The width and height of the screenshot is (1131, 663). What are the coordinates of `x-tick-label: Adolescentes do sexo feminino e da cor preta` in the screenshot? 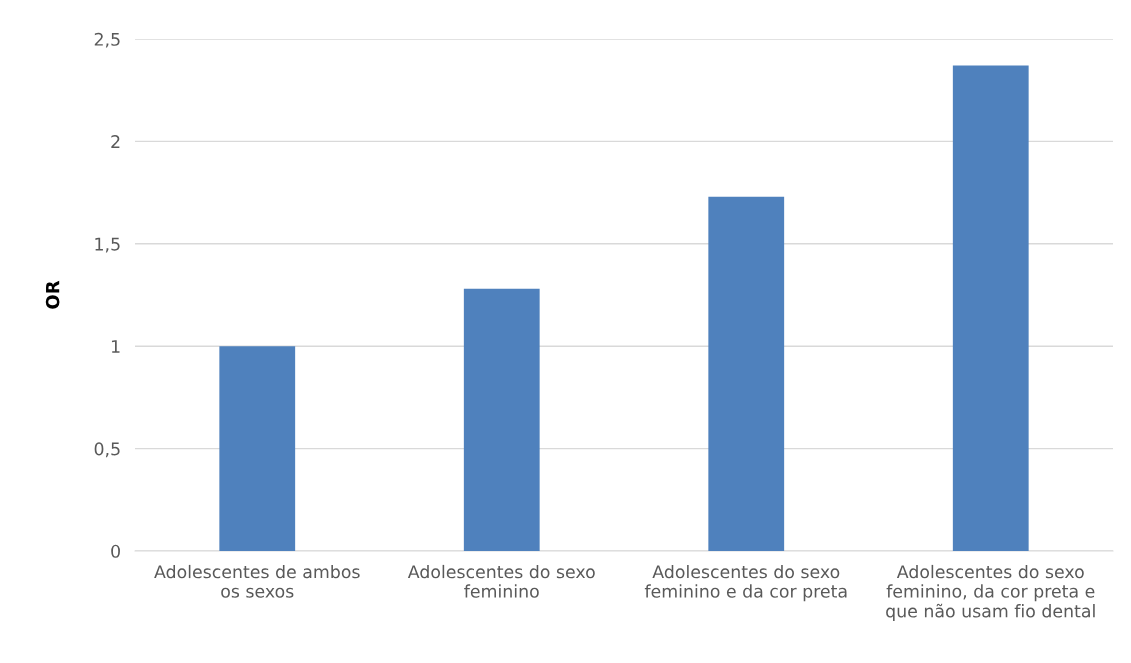 It's located at (745, 583).